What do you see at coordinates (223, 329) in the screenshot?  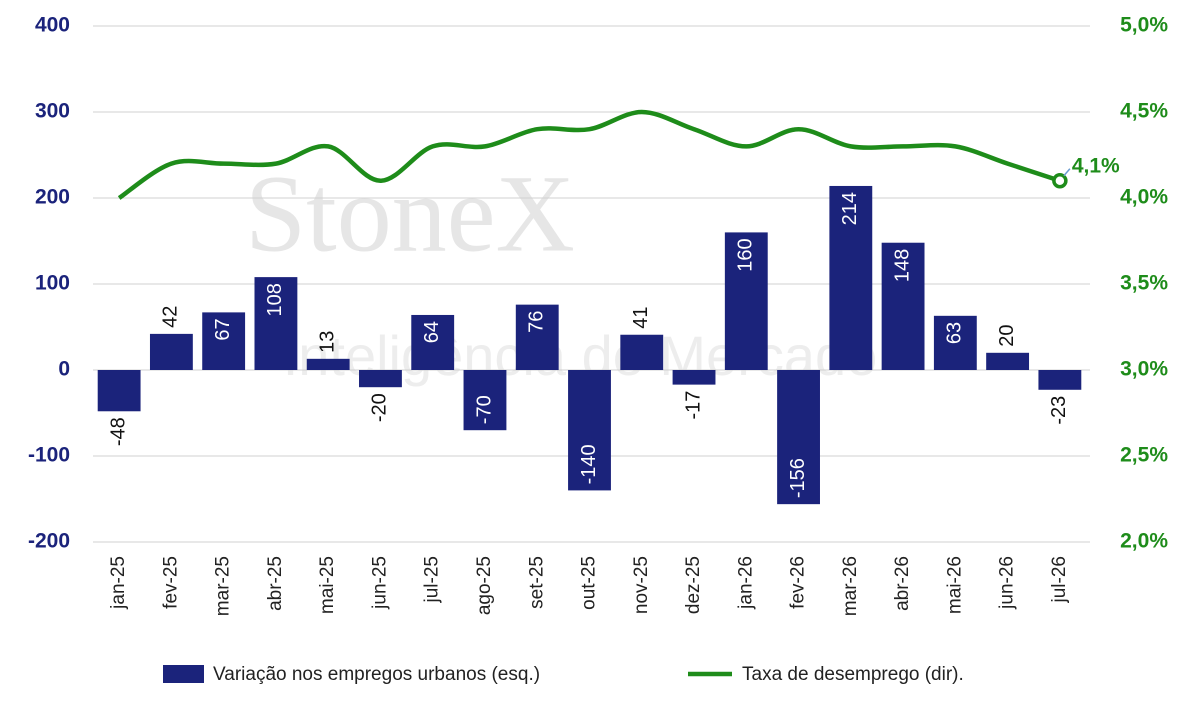 I see `value-label: 67` at bounding box center [223, 329].